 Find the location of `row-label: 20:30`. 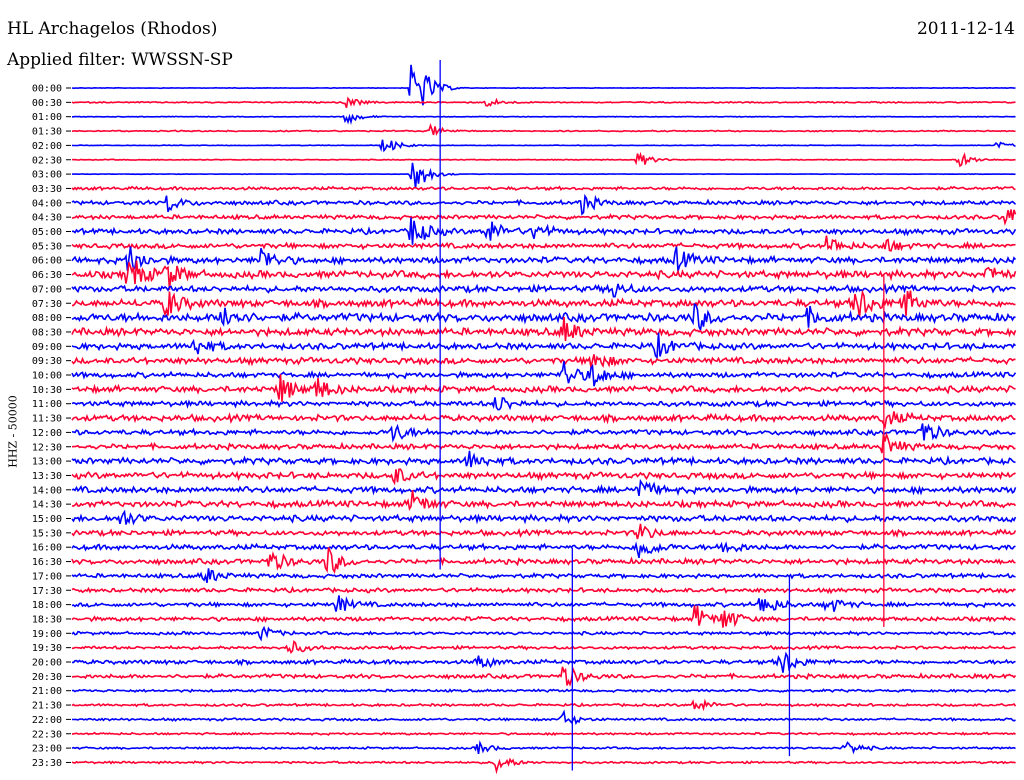

row-label: 20:30 is located at coordinates (47, 677).